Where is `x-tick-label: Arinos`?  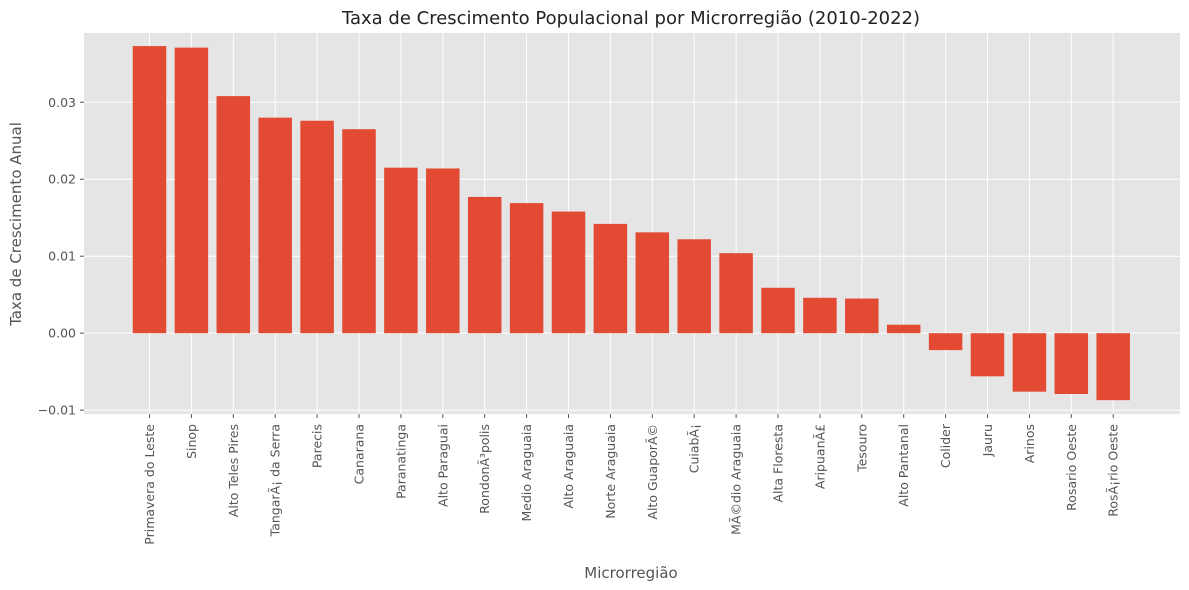
x-tick-label: Arinos is located at coordinates (1029, 443).